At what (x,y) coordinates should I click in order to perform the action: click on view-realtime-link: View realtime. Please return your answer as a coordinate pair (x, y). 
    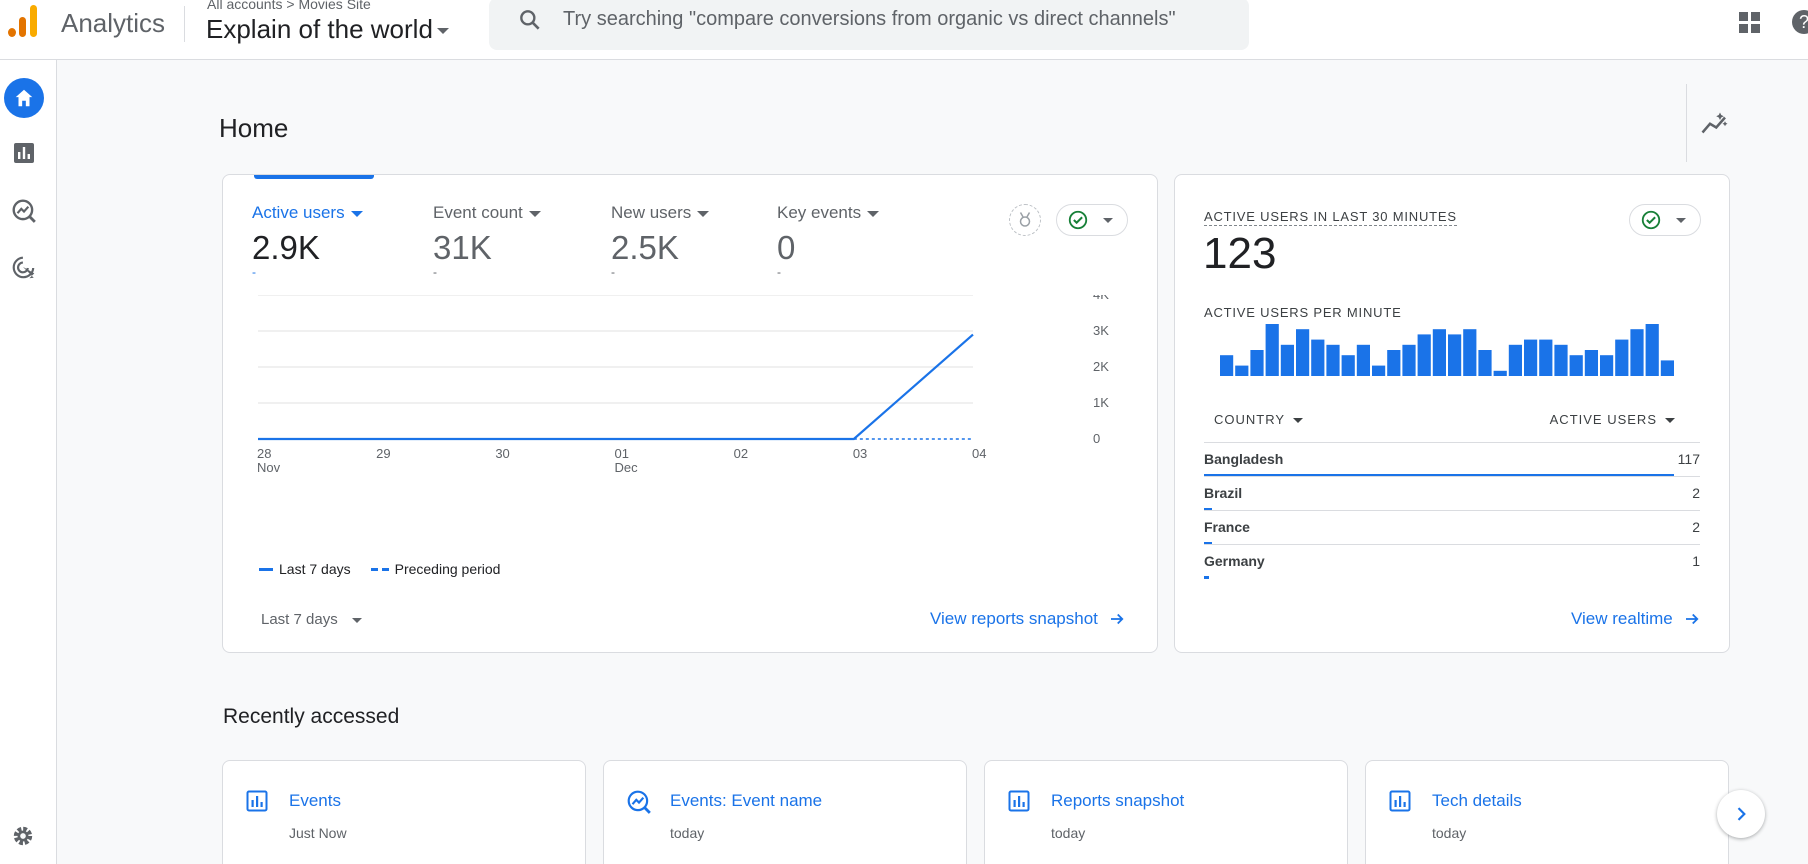
    Looking at the image, I should click on (1636, 619).